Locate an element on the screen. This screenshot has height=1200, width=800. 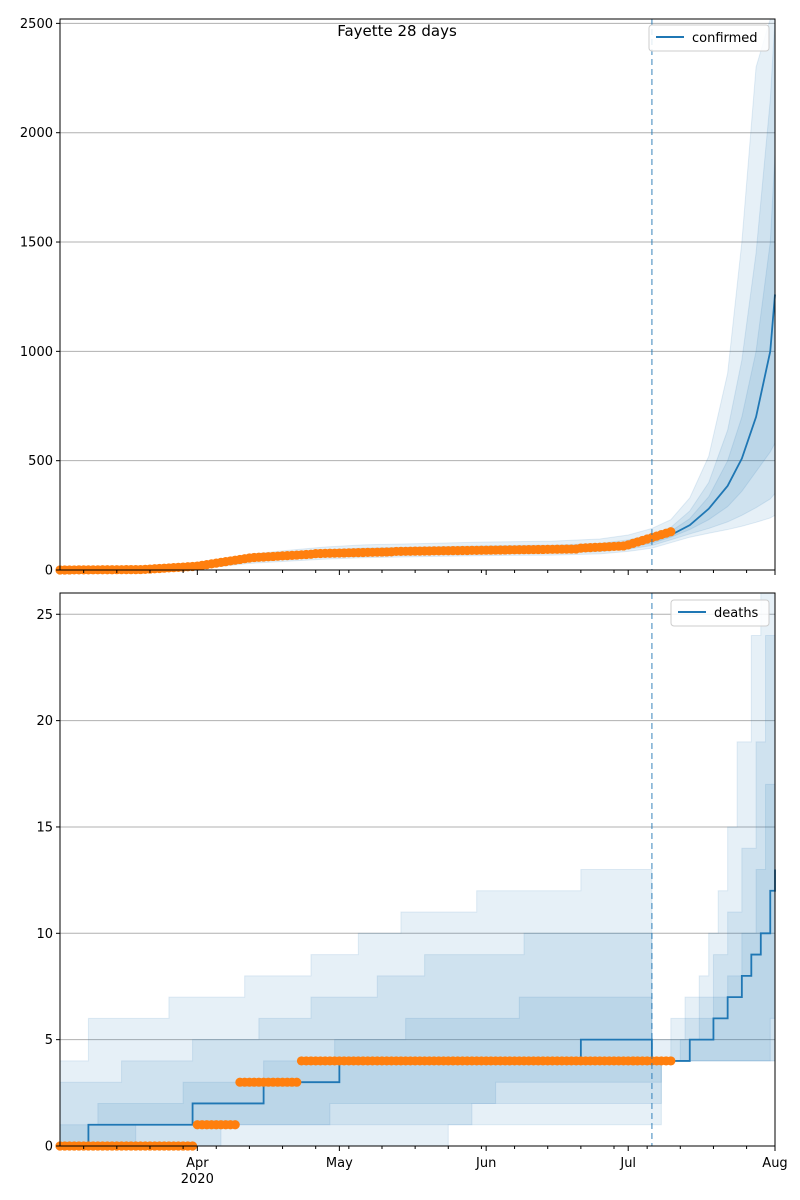
confirmed-legend-box is located at coordinates (709, 38).